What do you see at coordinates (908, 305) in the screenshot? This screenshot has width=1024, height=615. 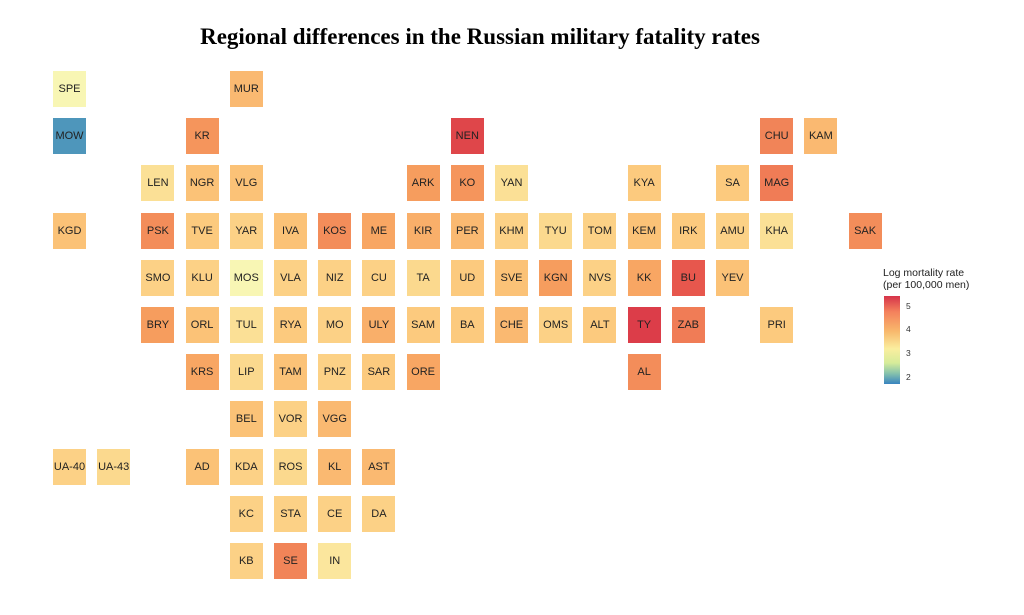 I see `legend-tick-5: 5` at bounding box center [908, 305].